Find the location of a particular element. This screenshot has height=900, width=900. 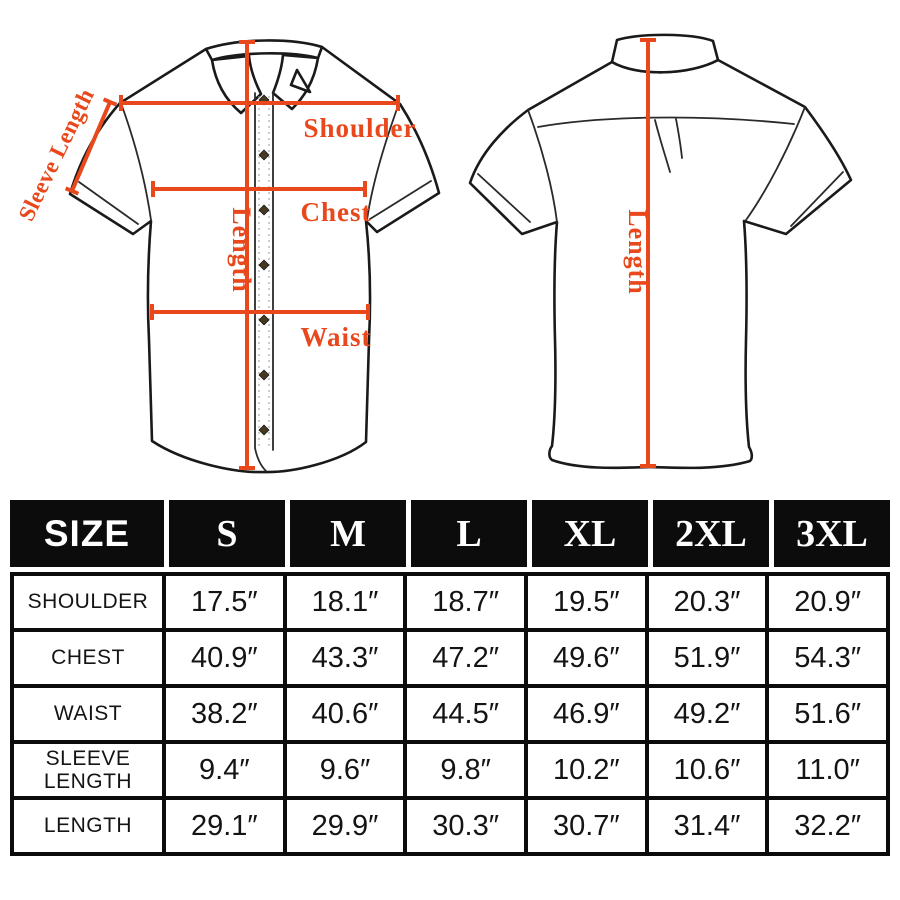

row-label-length: LENGTH is located at coordinates (88, 826).